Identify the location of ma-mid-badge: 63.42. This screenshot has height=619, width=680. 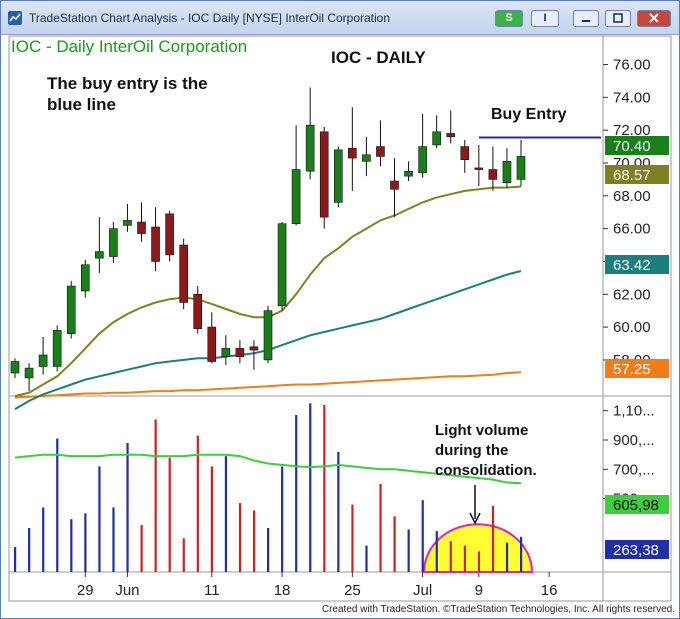
(632, 265).